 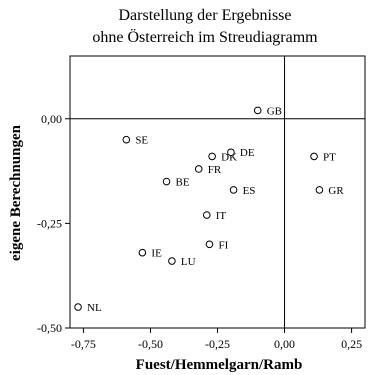 I want to click on y-tick-label: 0,00, so click(x=51, y=119).